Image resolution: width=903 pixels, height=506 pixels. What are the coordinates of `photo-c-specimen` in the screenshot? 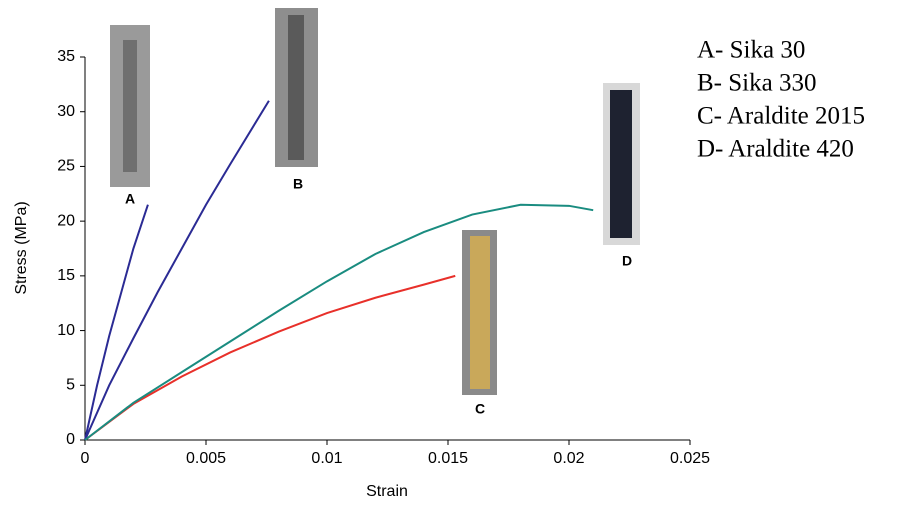 It's located at (480, 312).